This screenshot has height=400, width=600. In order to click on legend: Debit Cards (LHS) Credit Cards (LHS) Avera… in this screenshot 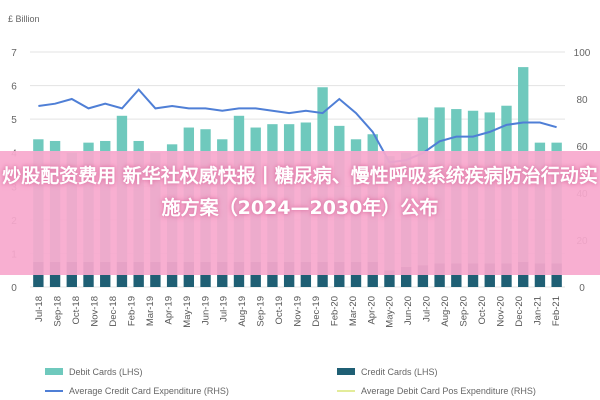, I will do `click(290, 381)`.